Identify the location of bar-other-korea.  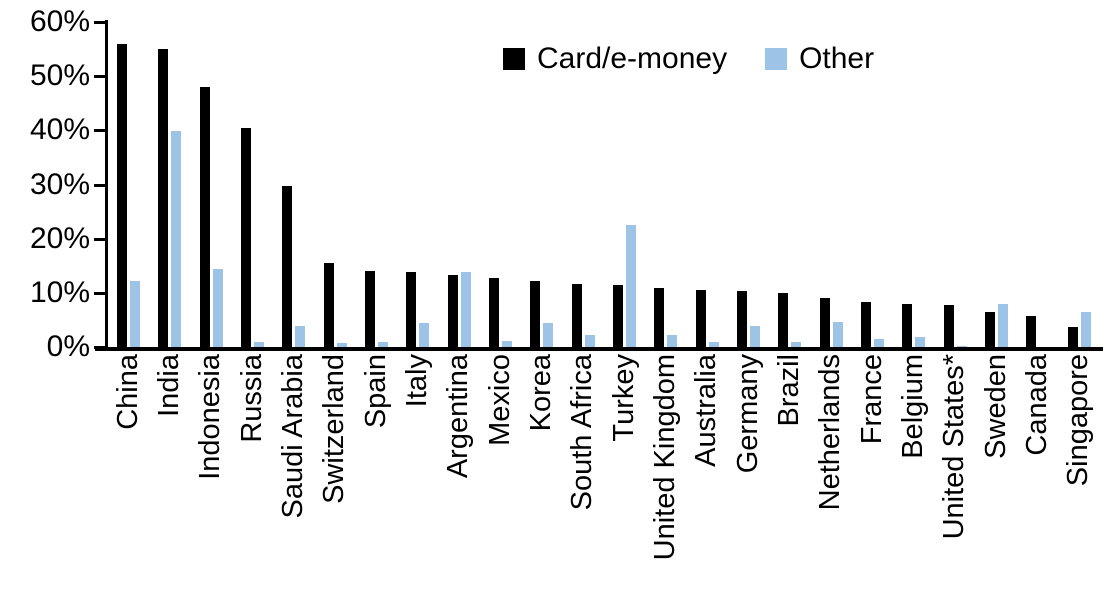
(548, 334).